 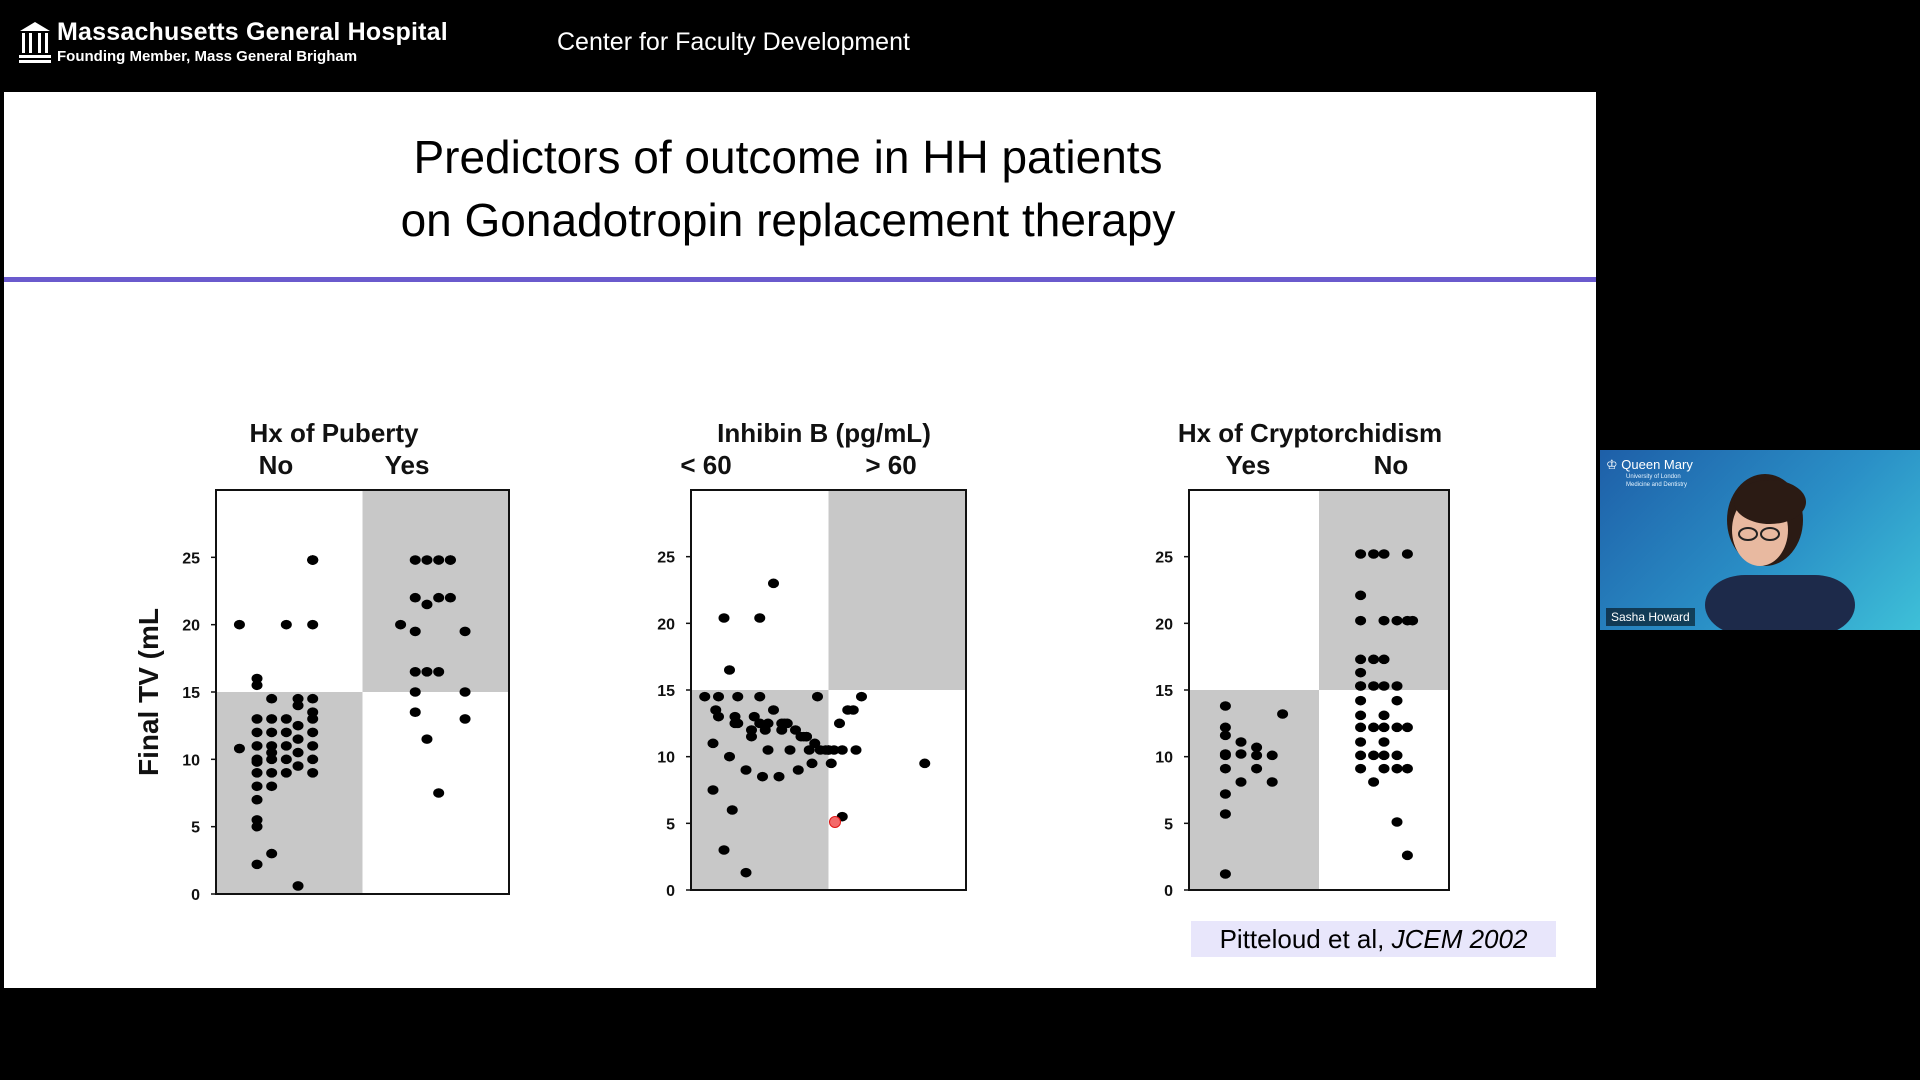 What do you see at coordinates (1649, 465) in the screenshot?
I see `institution-logo: ♔ Queen Mary` at bounding box center [1649, 465].